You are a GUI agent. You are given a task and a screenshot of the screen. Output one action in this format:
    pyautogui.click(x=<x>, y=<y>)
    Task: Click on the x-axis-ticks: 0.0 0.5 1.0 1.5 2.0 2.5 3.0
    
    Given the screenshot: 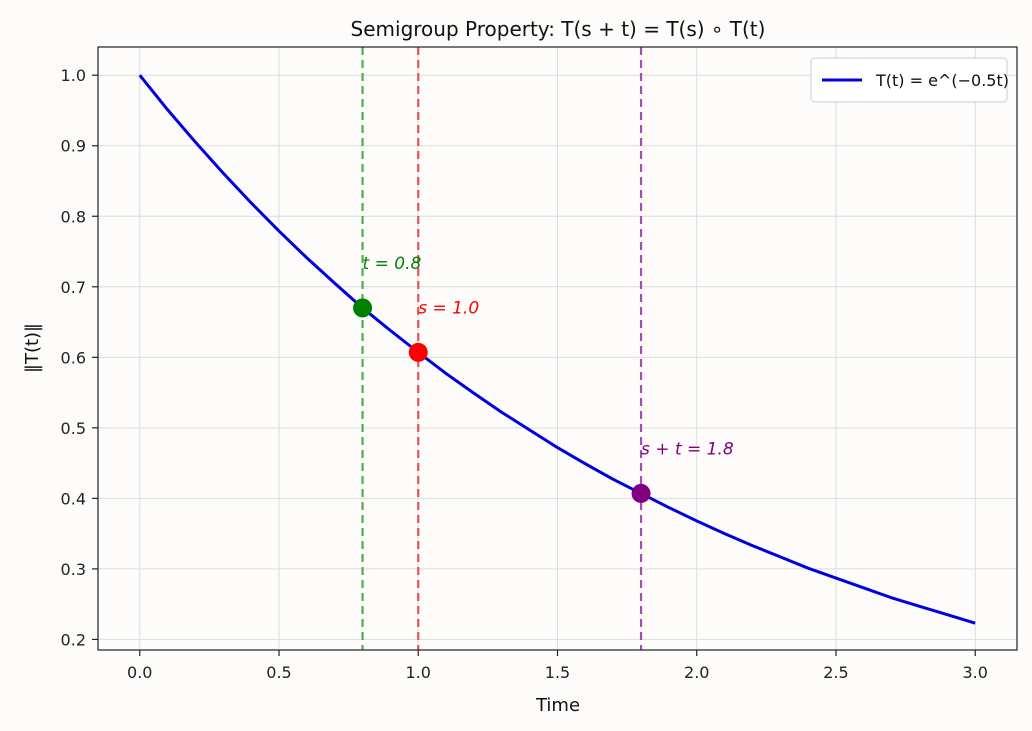 What is the action you would take?
    pyautogui.click(x=557, y=666)
    